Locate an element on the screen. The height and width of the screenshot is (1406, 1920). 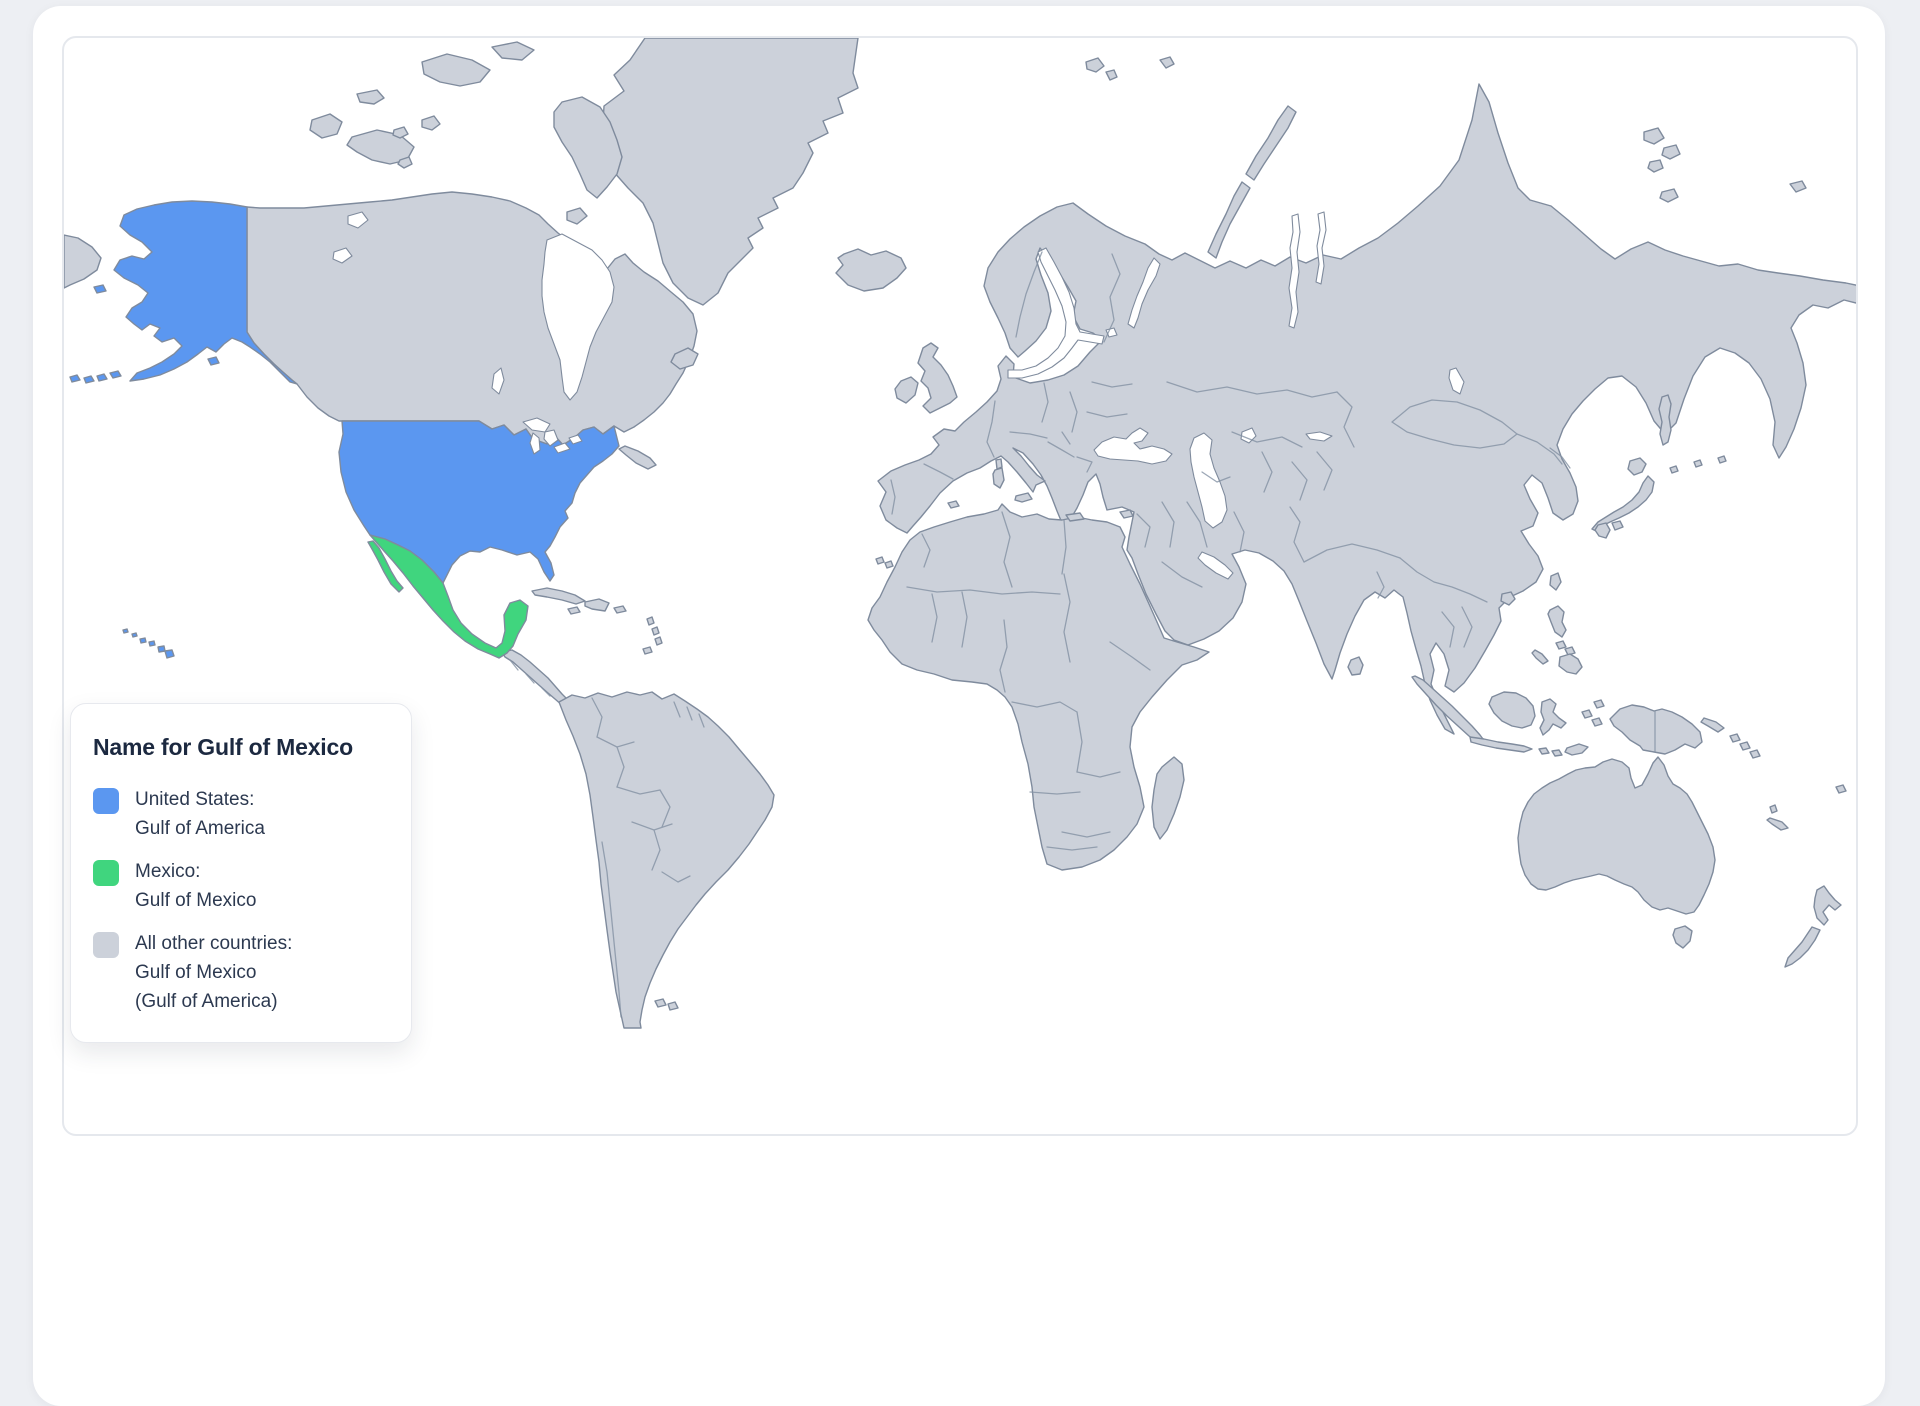
region-philippines is located at coordinates (1557, 621).